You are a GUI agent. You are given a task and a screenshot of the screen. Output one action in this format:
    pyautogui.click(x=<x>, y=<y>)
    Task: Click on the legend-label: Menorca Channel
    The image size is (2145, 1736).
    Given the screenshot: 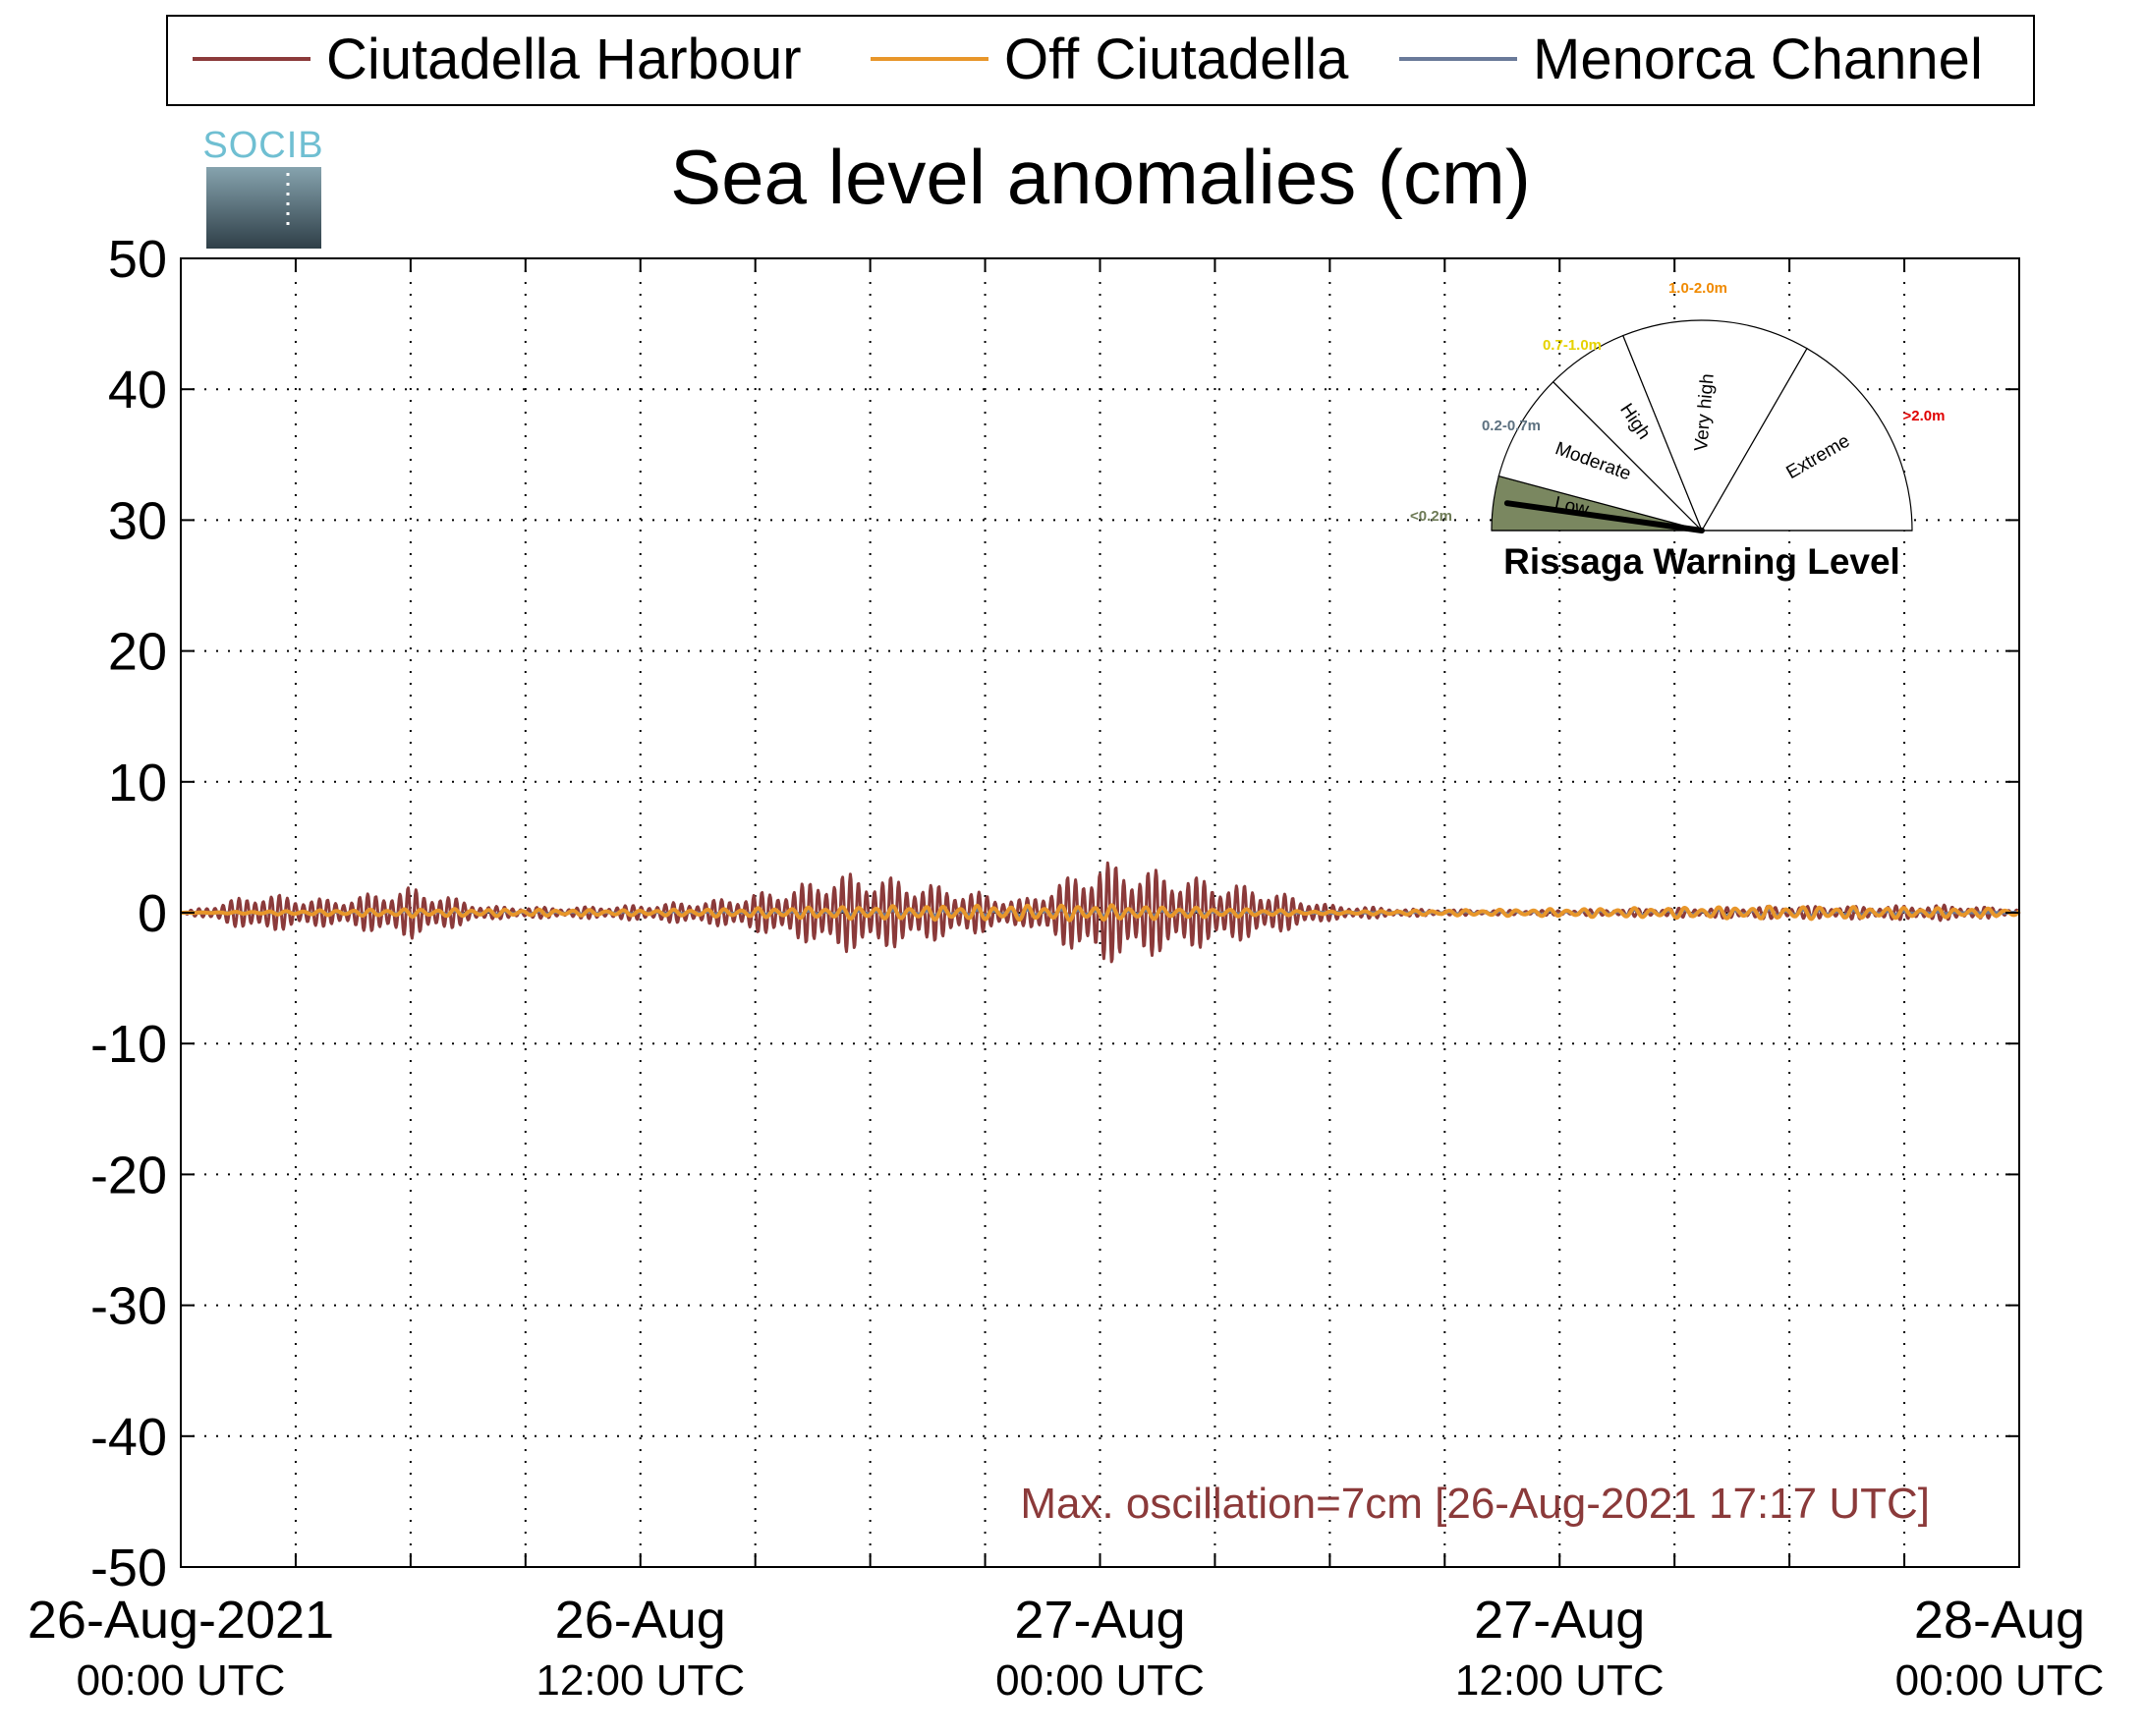 What is the action you would take?
    pyautogui.click(x=1758, y=59)
    